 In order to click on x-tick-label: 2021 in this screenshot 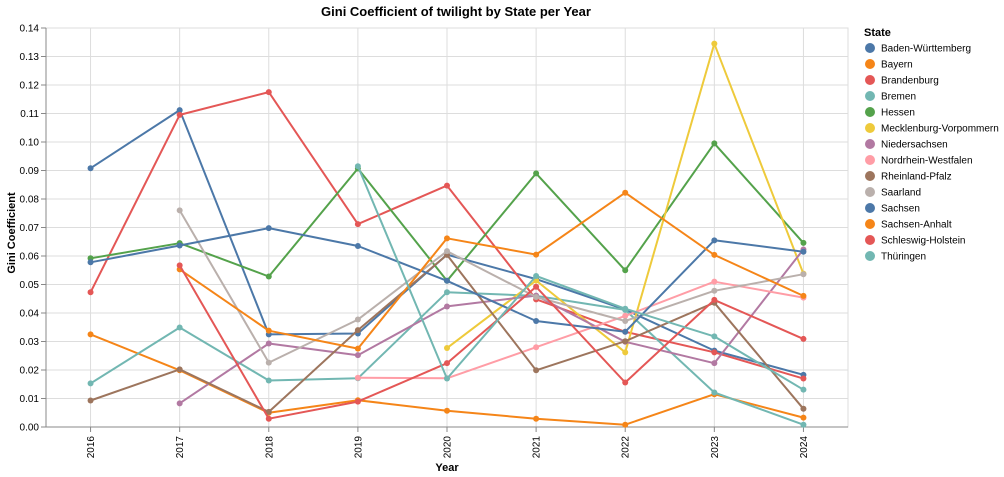, I will do `click(537, 447)`.